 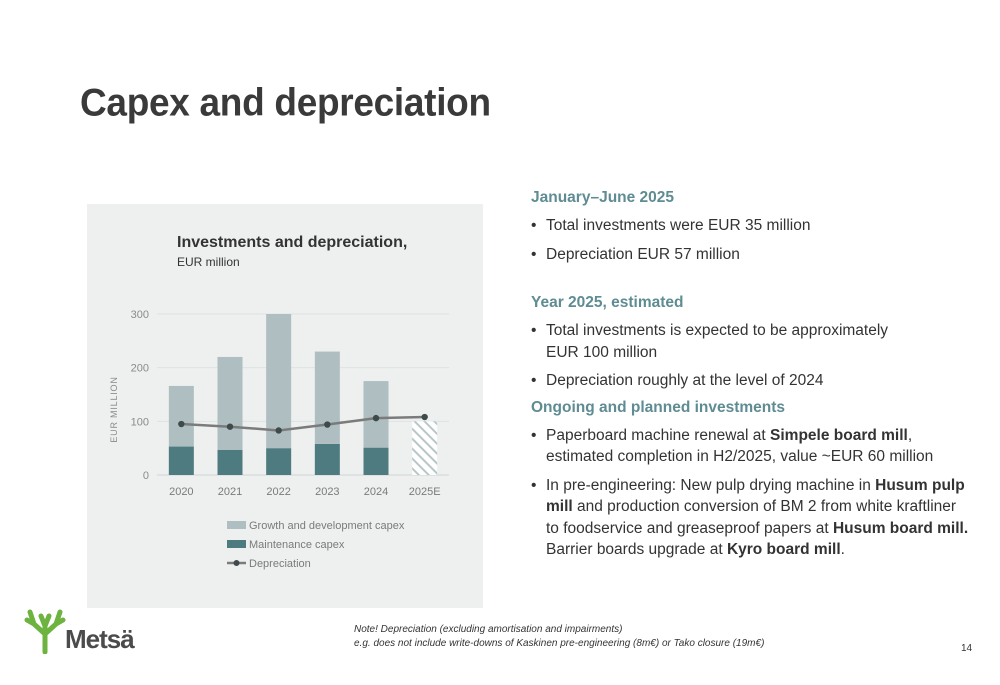 What do you see at coordinates (181, 492) in the screenshot?
I see `x-tick-label: 2020` at bounding box center [181, 492].